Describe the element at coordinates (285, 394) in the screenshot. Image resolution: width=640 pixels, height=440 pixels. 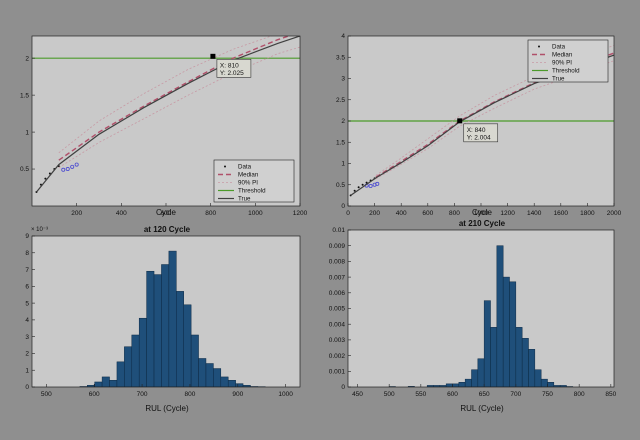
I see `x-tick-label: 1000` at that location.